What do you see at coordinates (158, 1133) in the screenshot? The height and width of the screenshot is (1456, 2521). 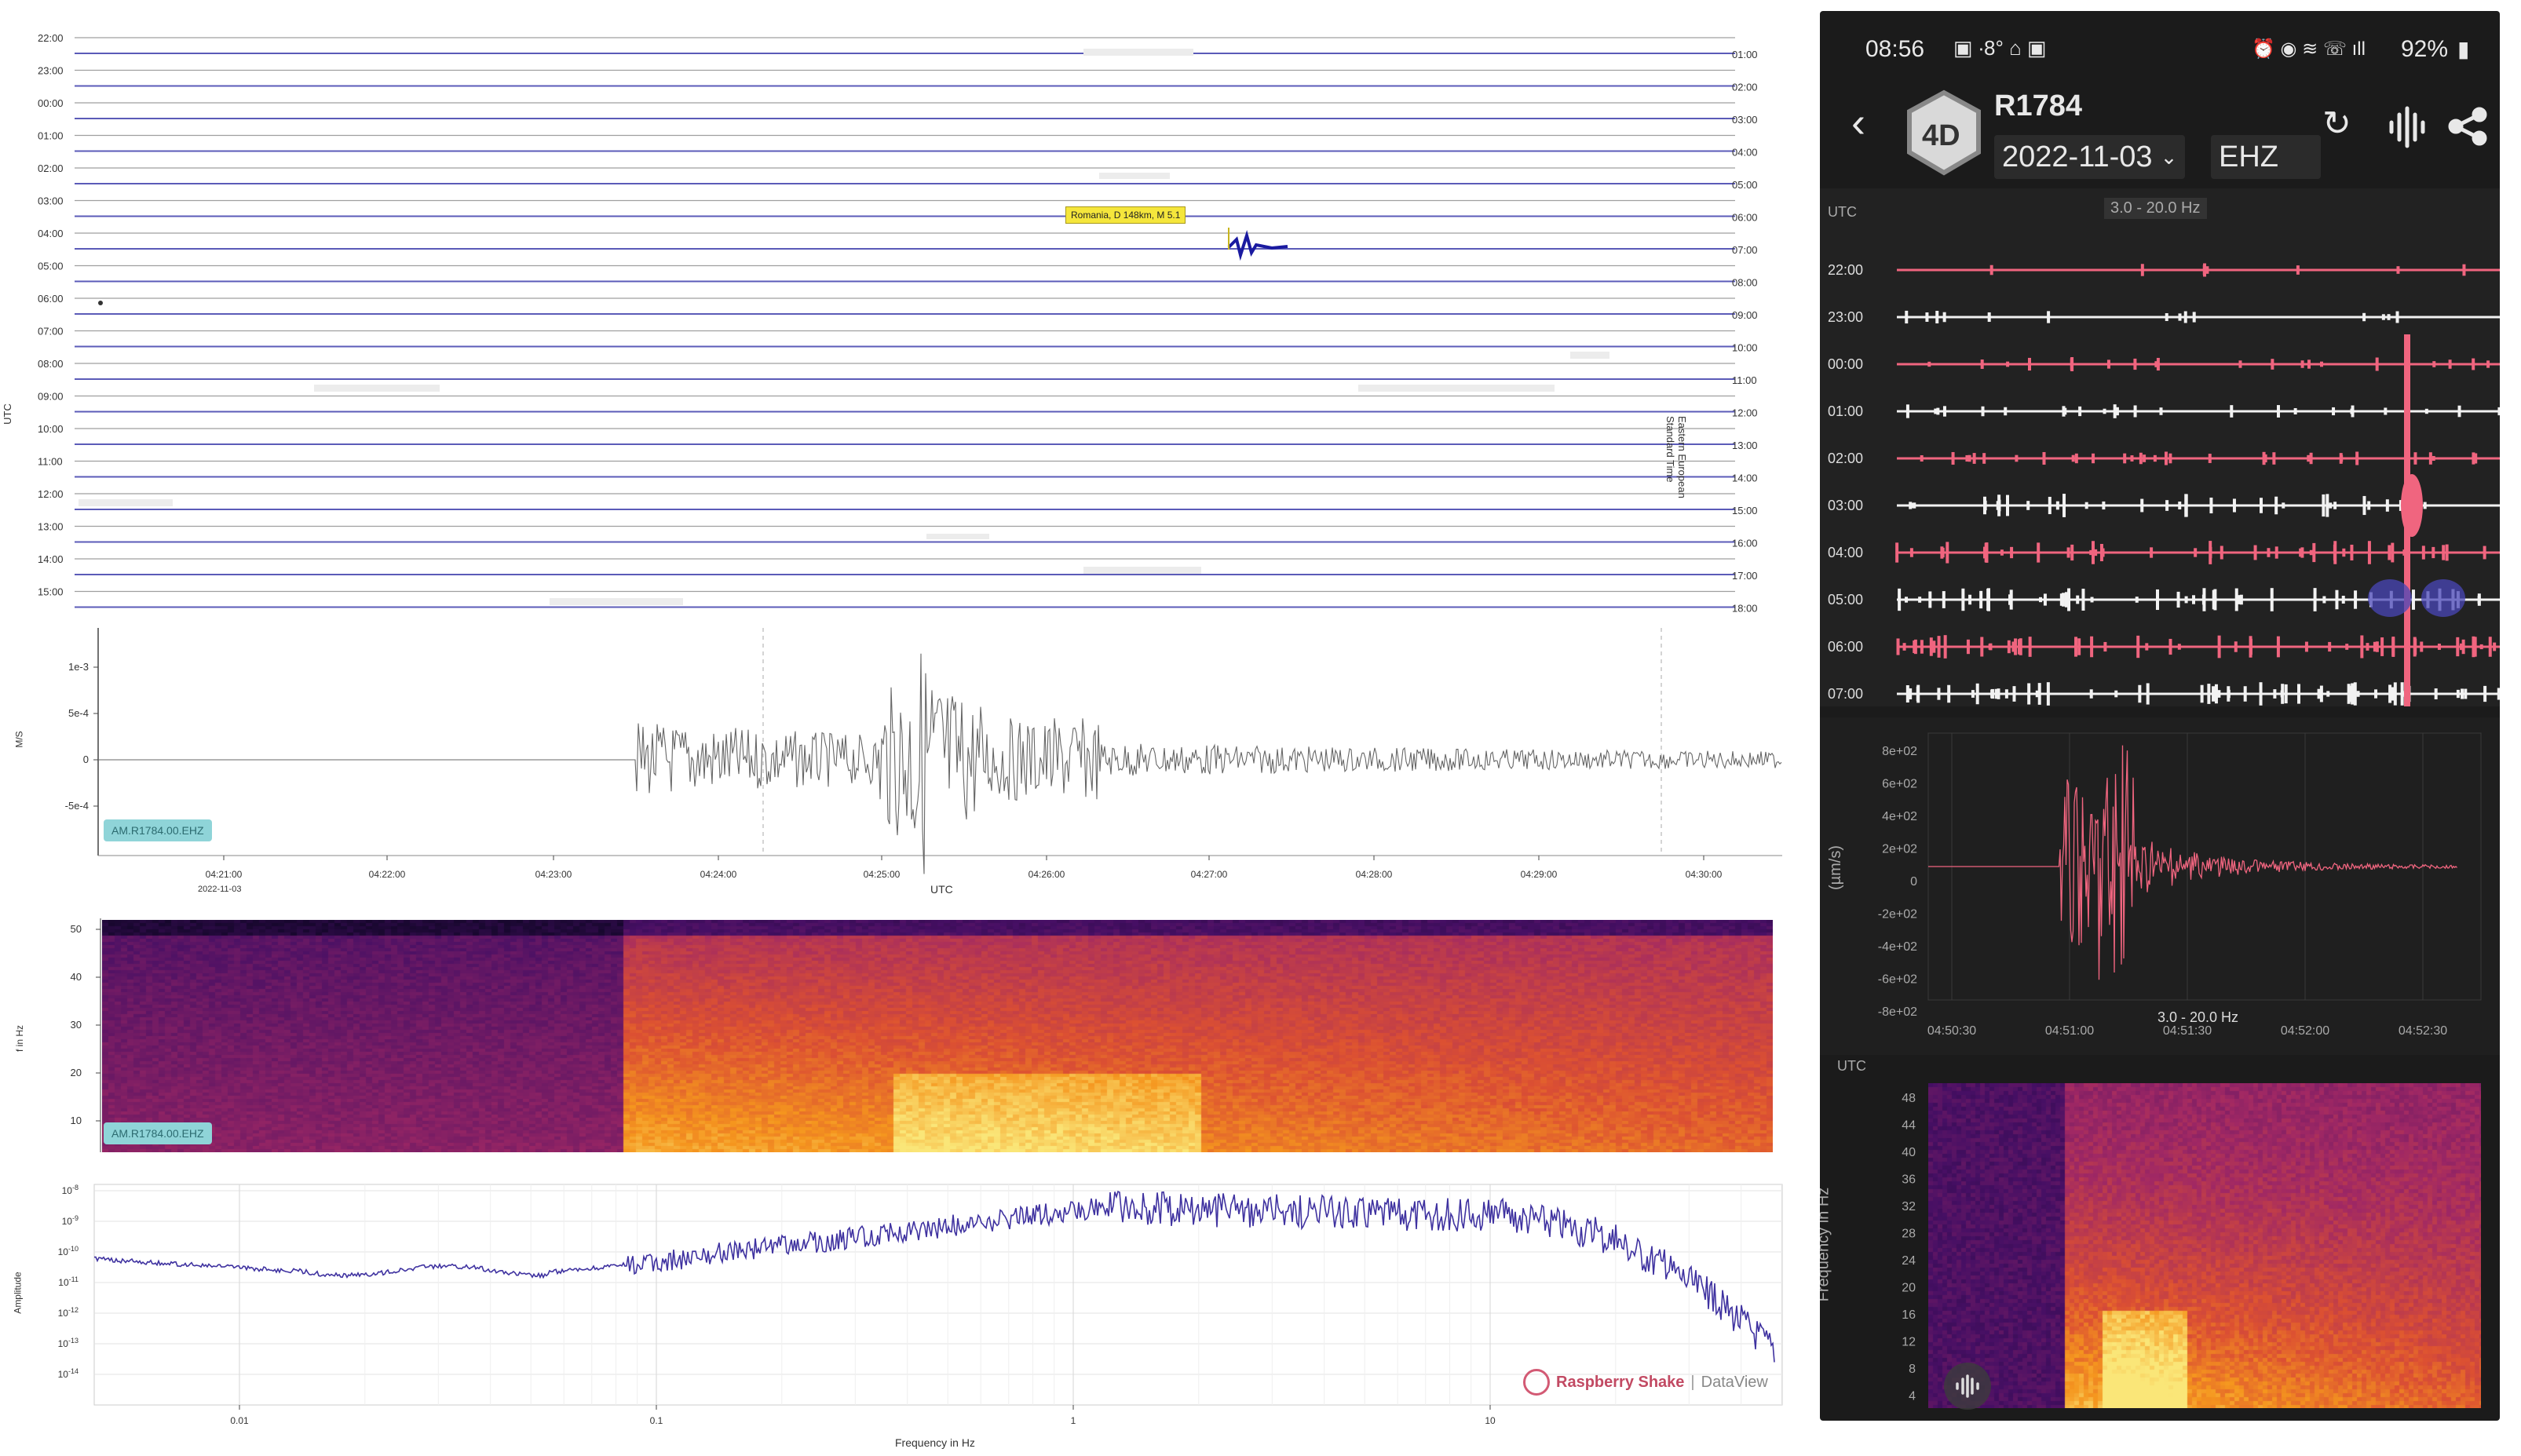 I see `spectrogram-channel-tag: AM.R1784.00.EHZ` at bounding box center [158, 1133].